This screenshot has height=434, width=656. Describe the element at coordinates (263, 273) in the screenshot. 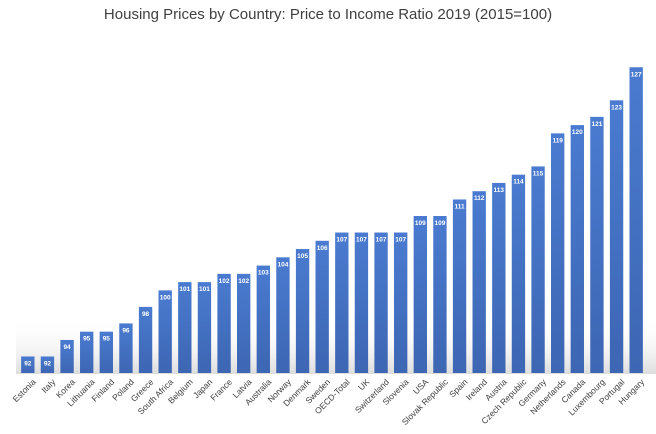

I see `data-label: 103` at that location.